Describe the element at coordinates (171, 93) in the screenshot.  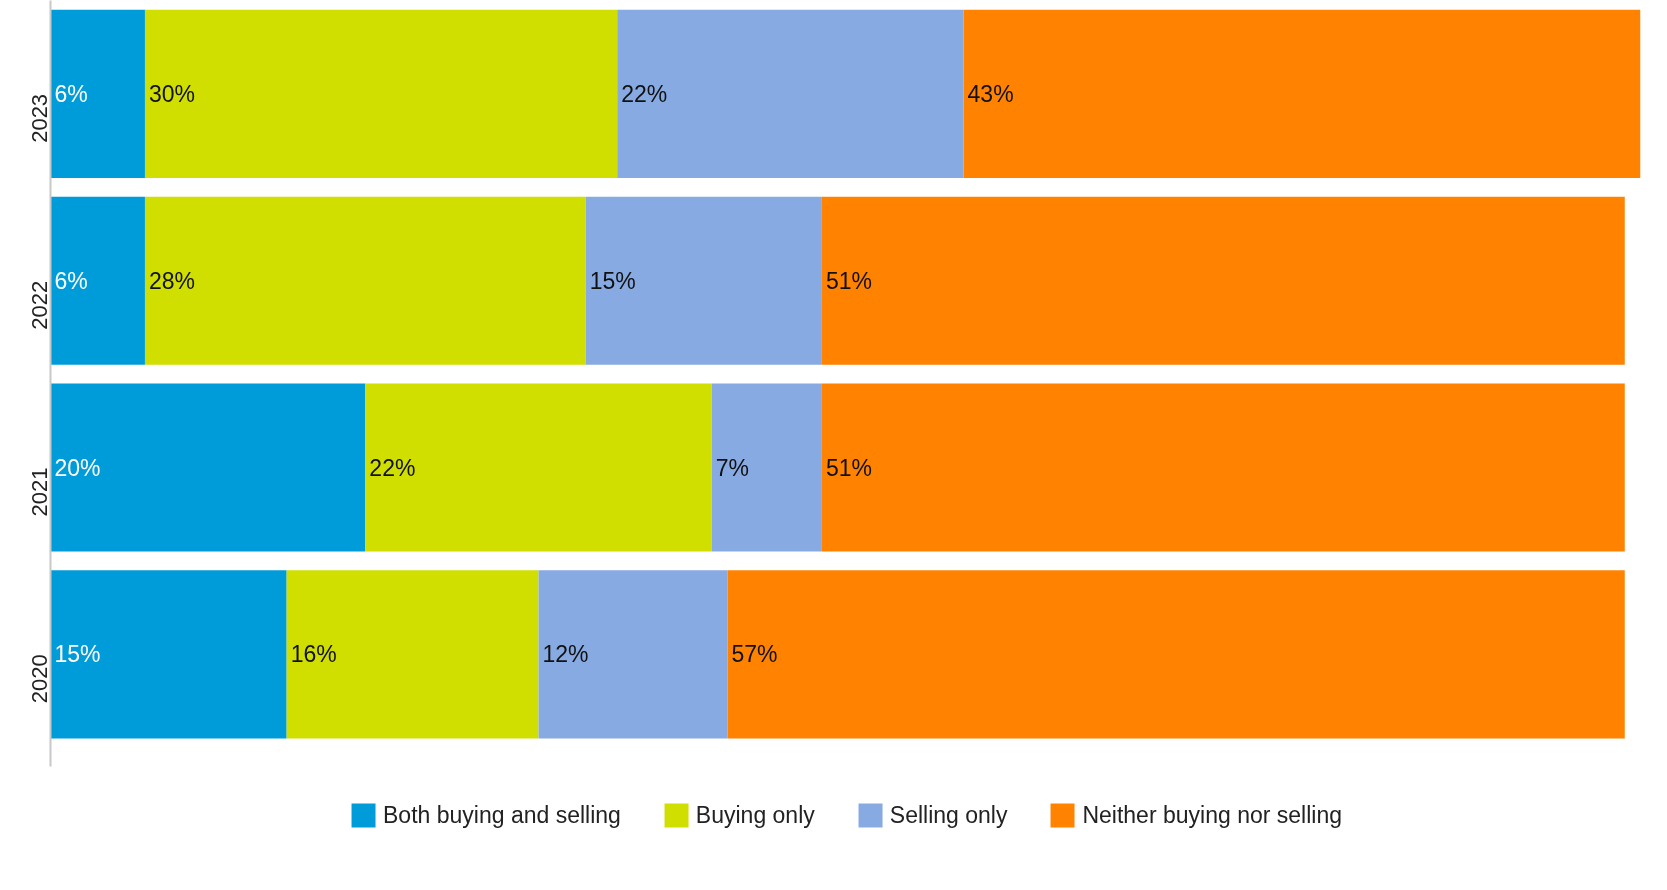
I see `data-label: 30%` at that location.